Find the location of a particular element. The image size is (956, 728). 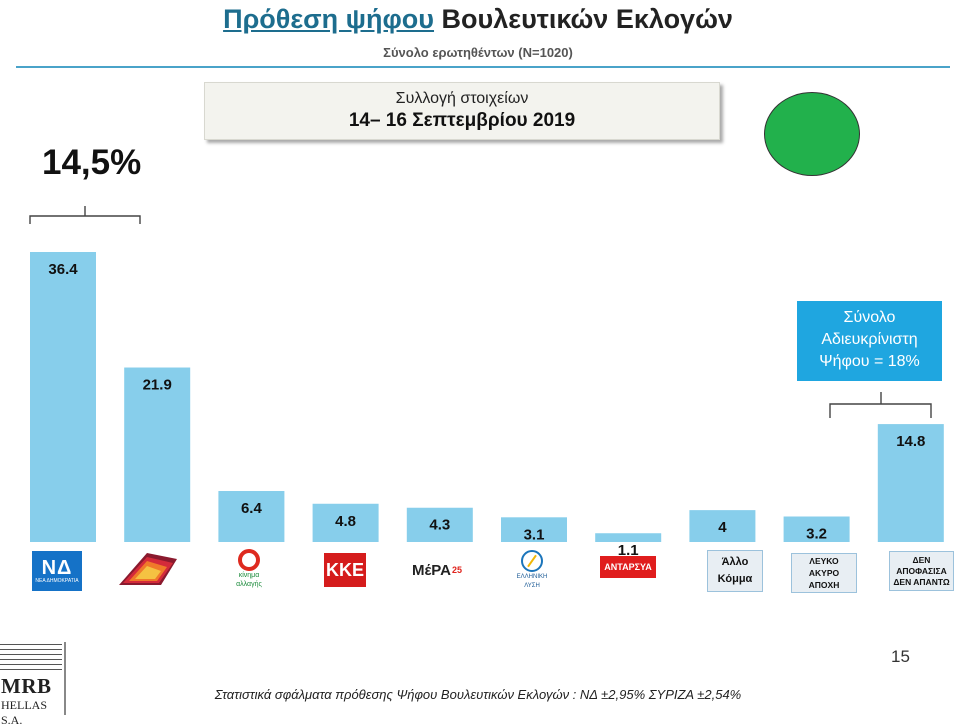

syriza-icon is located at coordinates (148, 569).